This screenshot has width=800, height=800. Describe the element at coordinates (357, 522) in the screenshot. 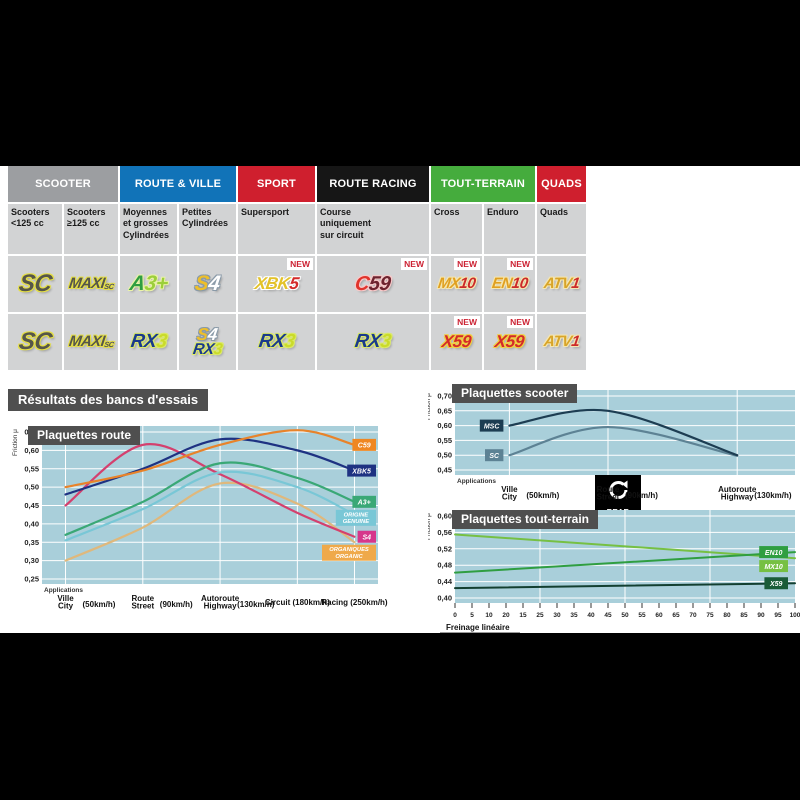

I see `svg-text: GENUINE` at that location.